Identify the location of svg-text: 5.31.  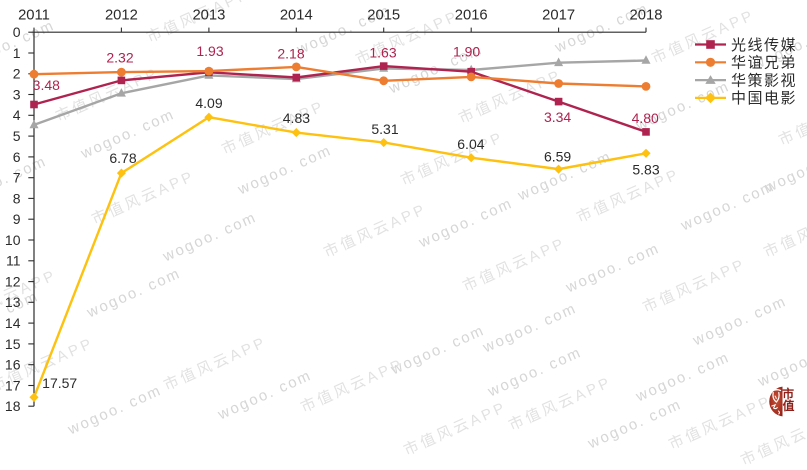
(384, 129).